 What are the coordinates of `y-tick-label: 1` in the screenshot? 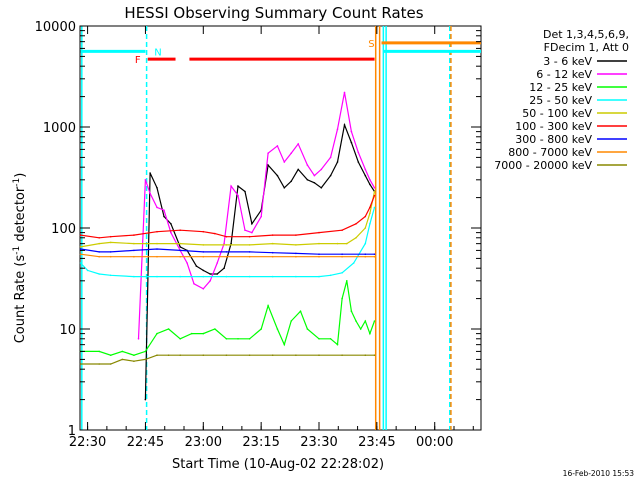 It's located at (72, 431).